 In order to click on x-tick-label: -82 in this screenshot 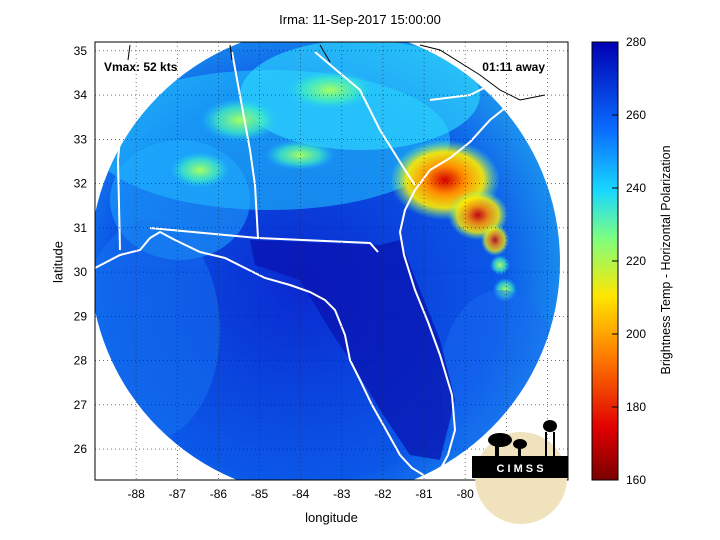, I will do `click(383, 494)`.